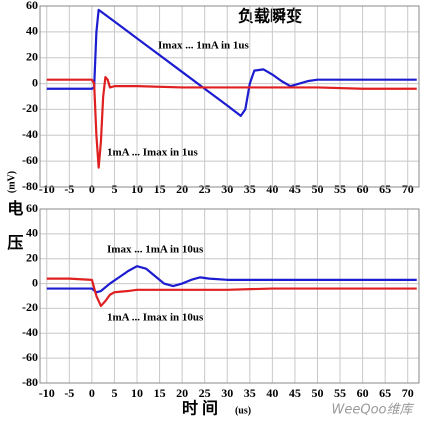 This screenshot has height=423, width=428. I want to click on annotation: 1mA ... Imax in 1us, so click(152, 153).